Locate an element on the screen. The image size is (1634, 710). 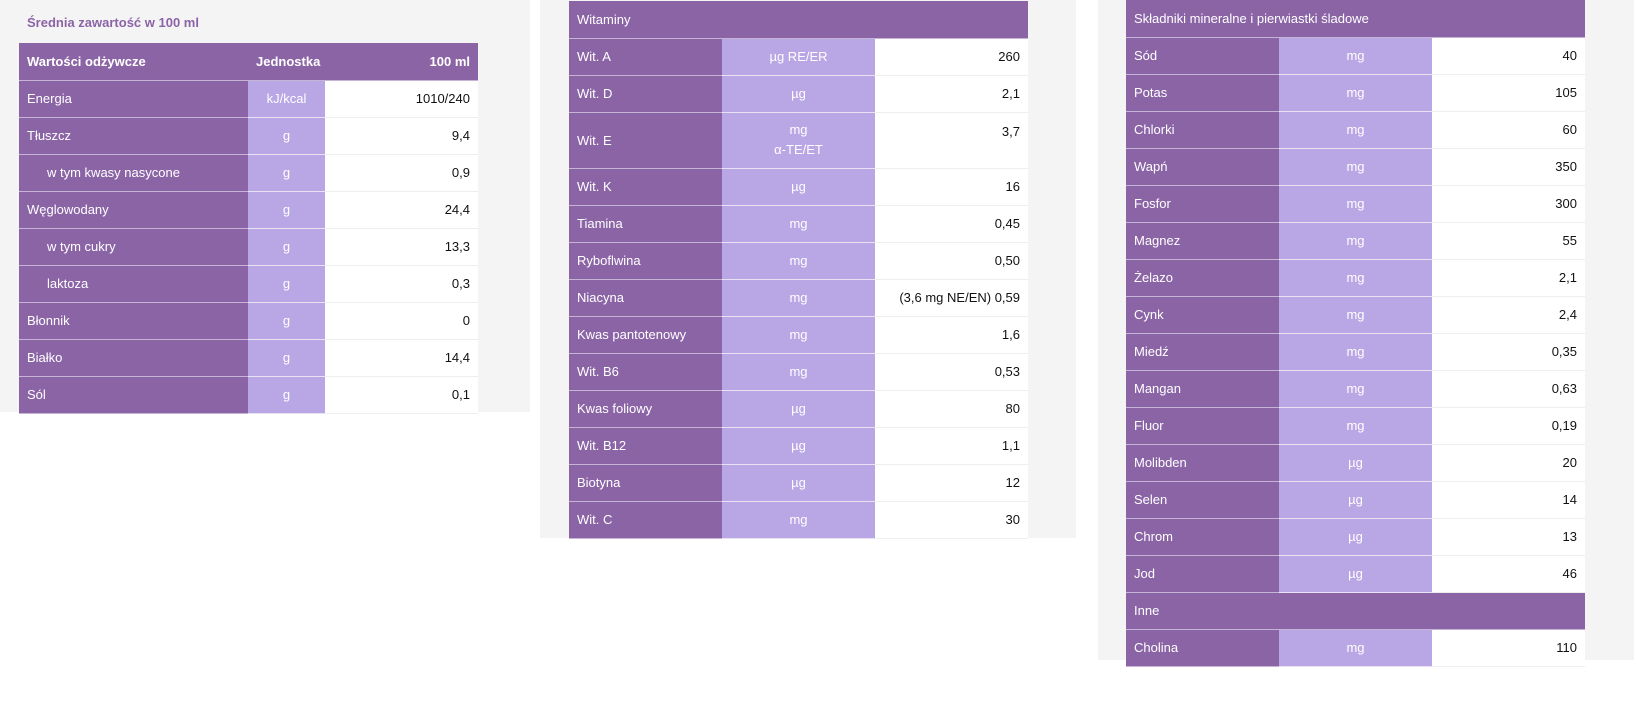
header-unit: Jednostka is located at coordinates (286, 62).